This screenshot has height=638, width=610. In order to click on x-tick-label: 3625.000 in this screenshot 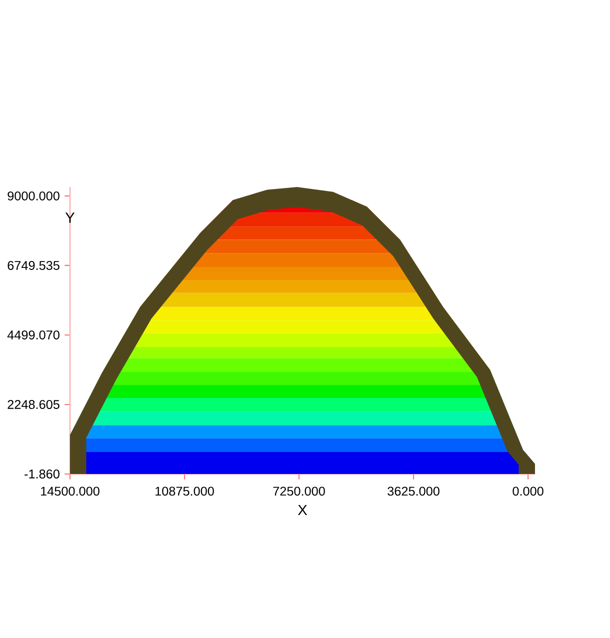, I will do `click(414, 491)`.